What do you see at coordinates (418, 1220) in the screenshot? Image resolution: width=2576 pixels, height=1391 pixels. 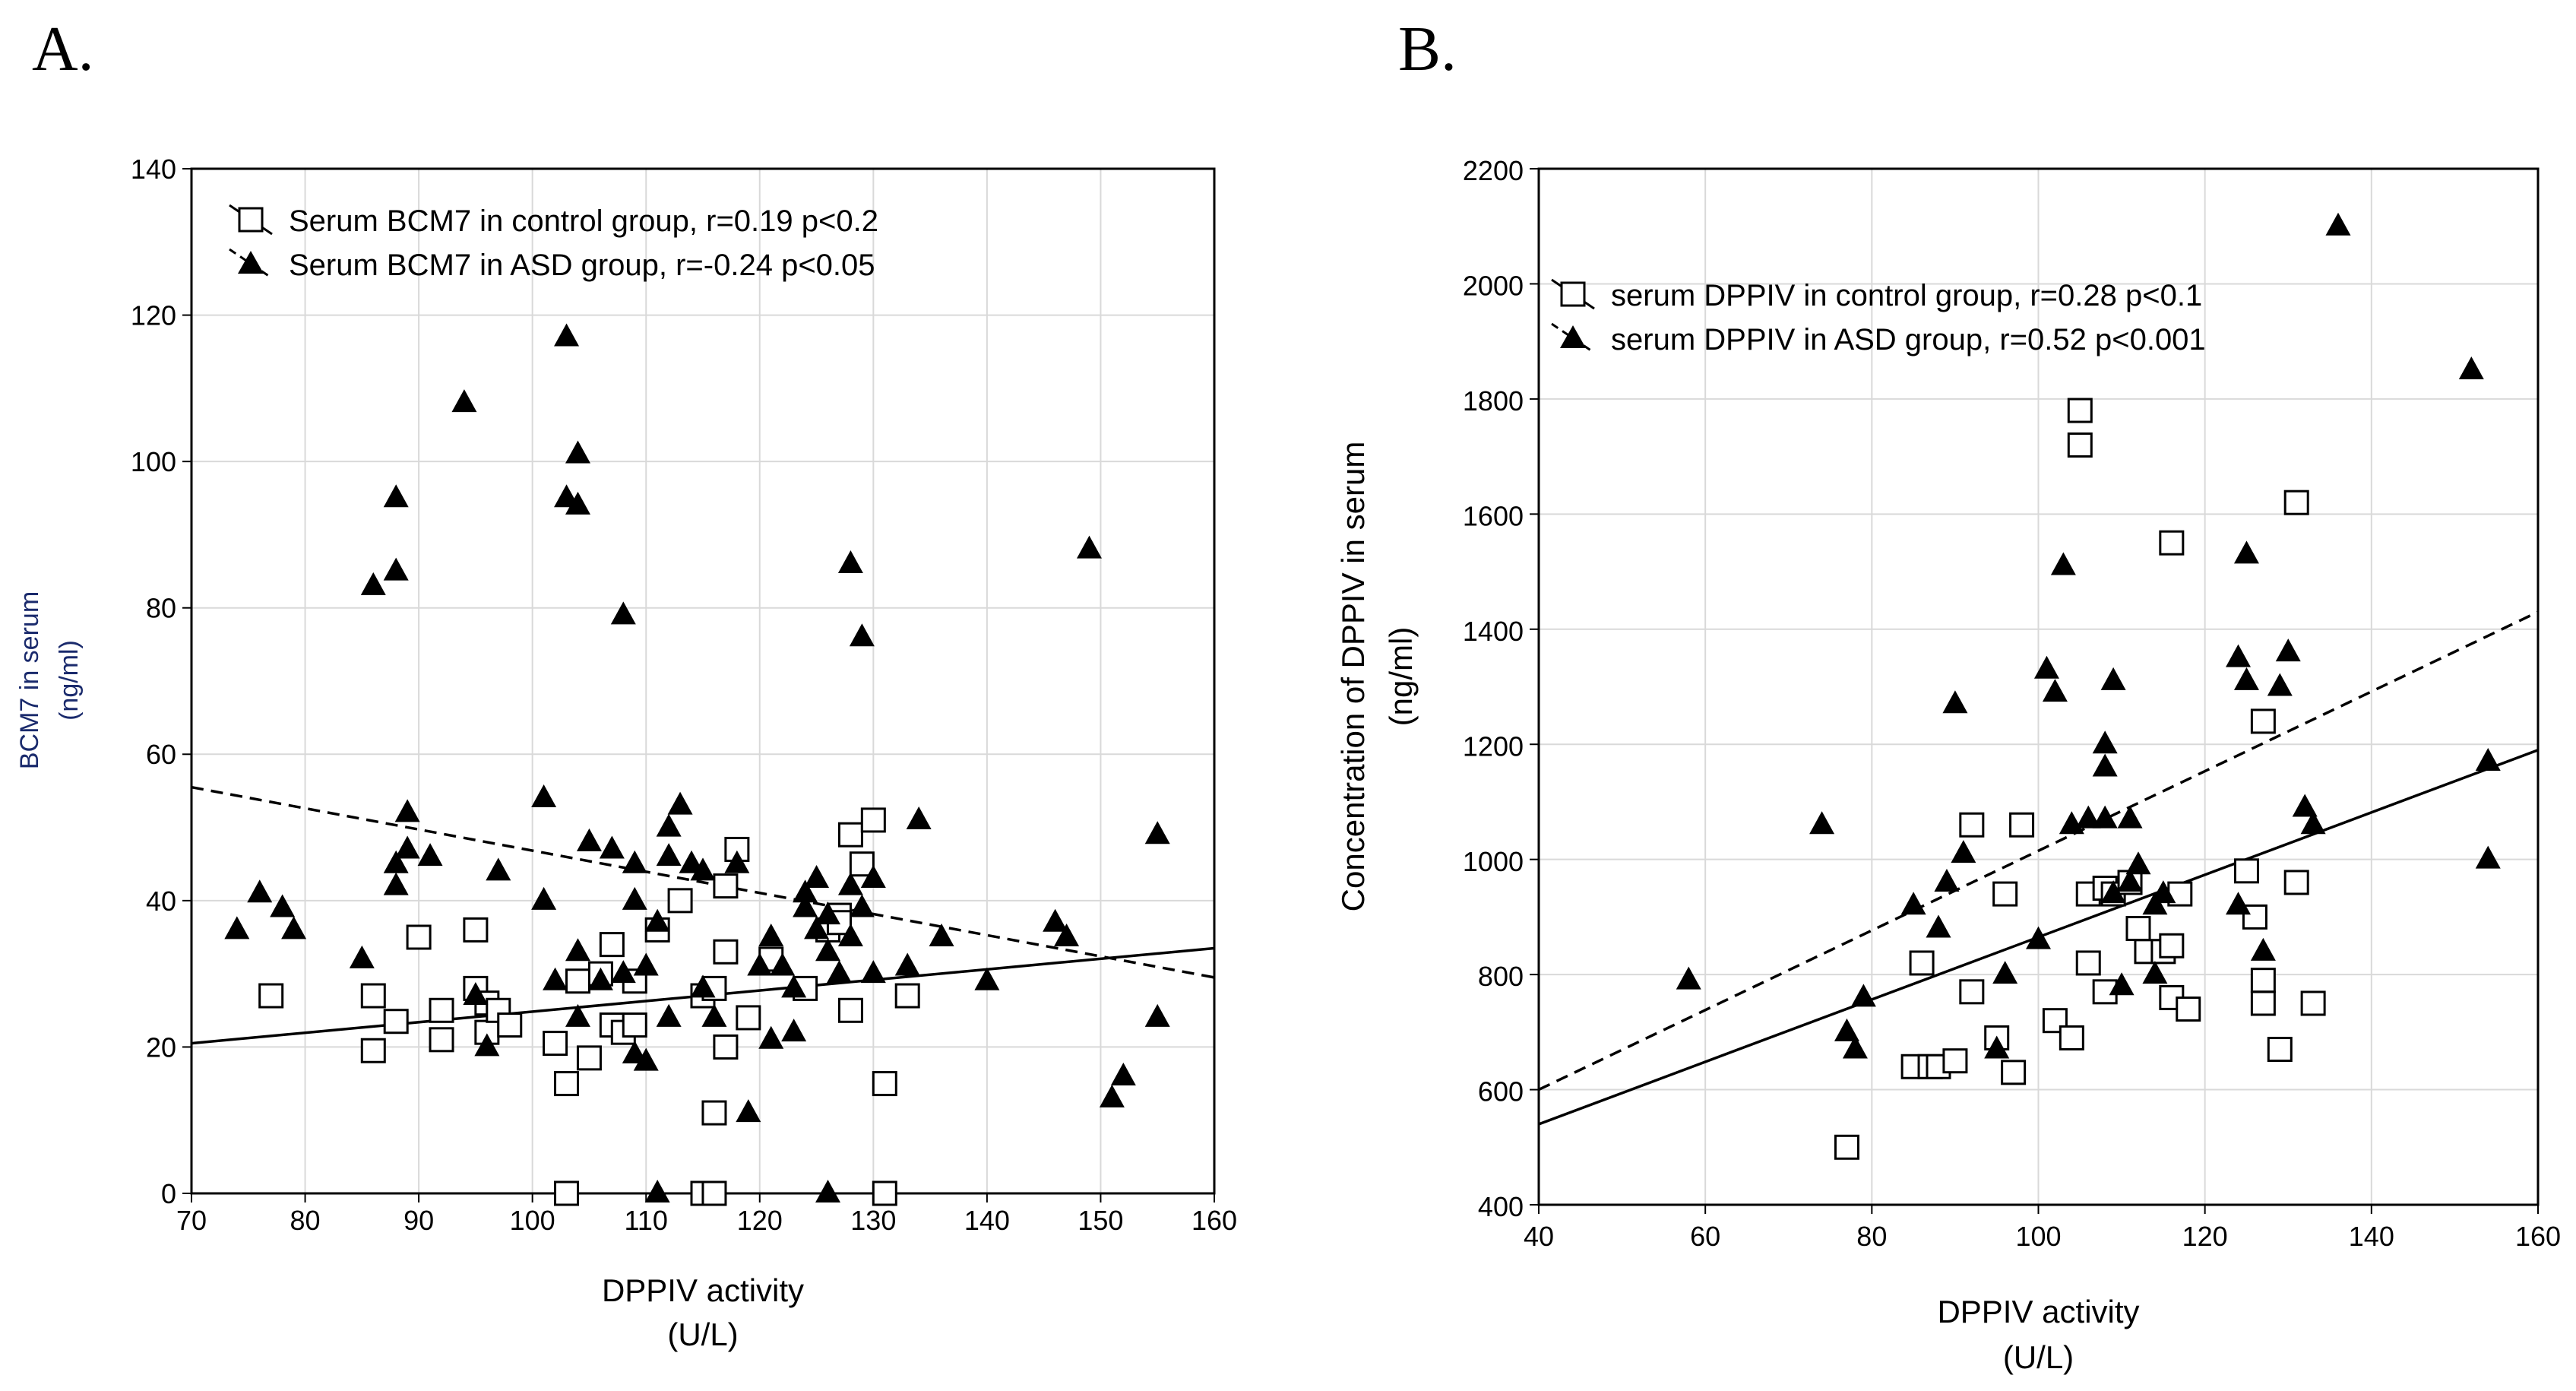 I see `x-tick-label: 90` at bounding box center [418, 1220].